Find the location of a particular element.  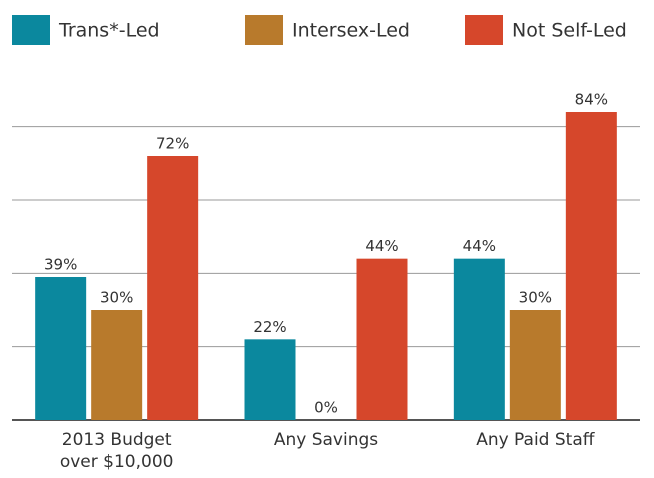

x-tick-label: Any Savings is located at coordinates (326, 440).